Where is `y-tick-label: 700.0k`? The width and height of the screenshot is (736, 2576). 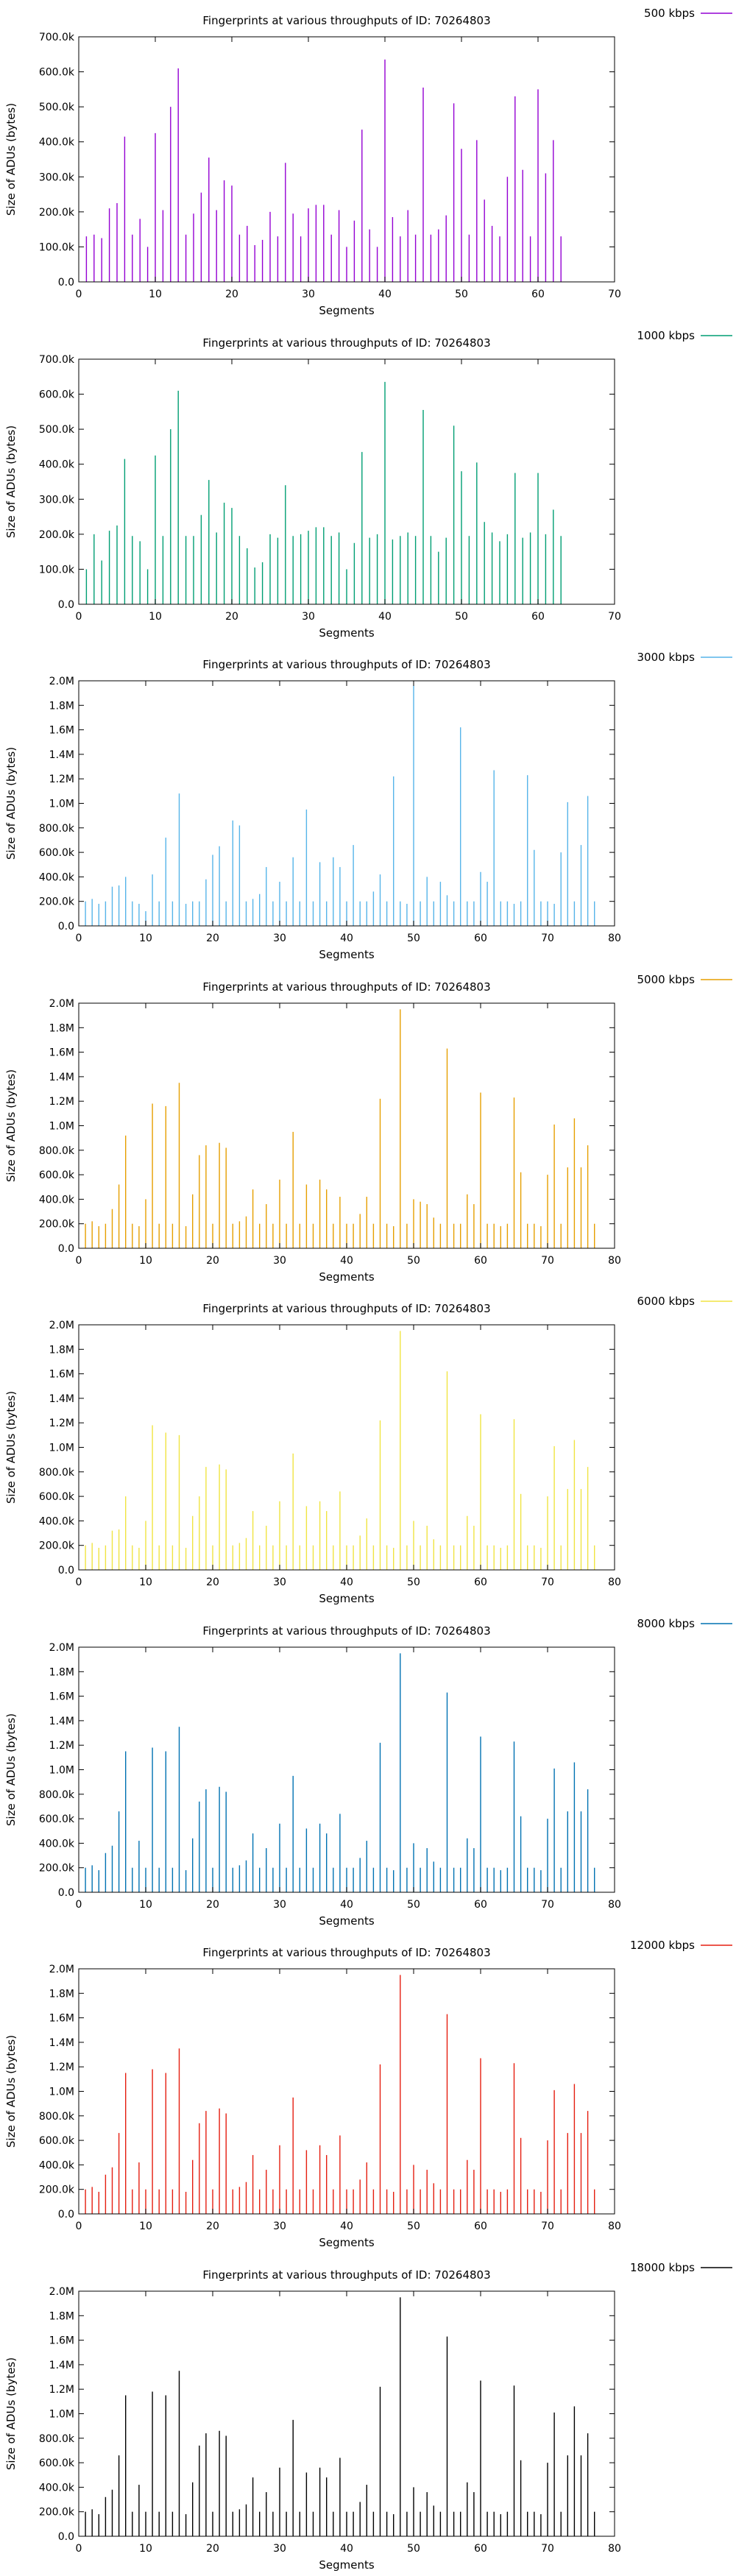
y-tick-label: 700.0k is located at coordinates (57, 37).